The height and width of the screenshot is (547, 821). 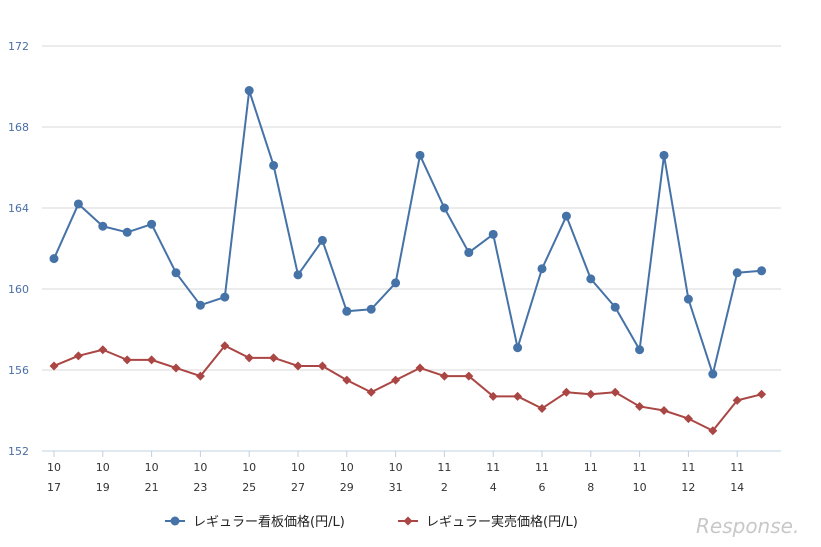 I want to click on y-tick-label: 160, so click(x=18, y=289).